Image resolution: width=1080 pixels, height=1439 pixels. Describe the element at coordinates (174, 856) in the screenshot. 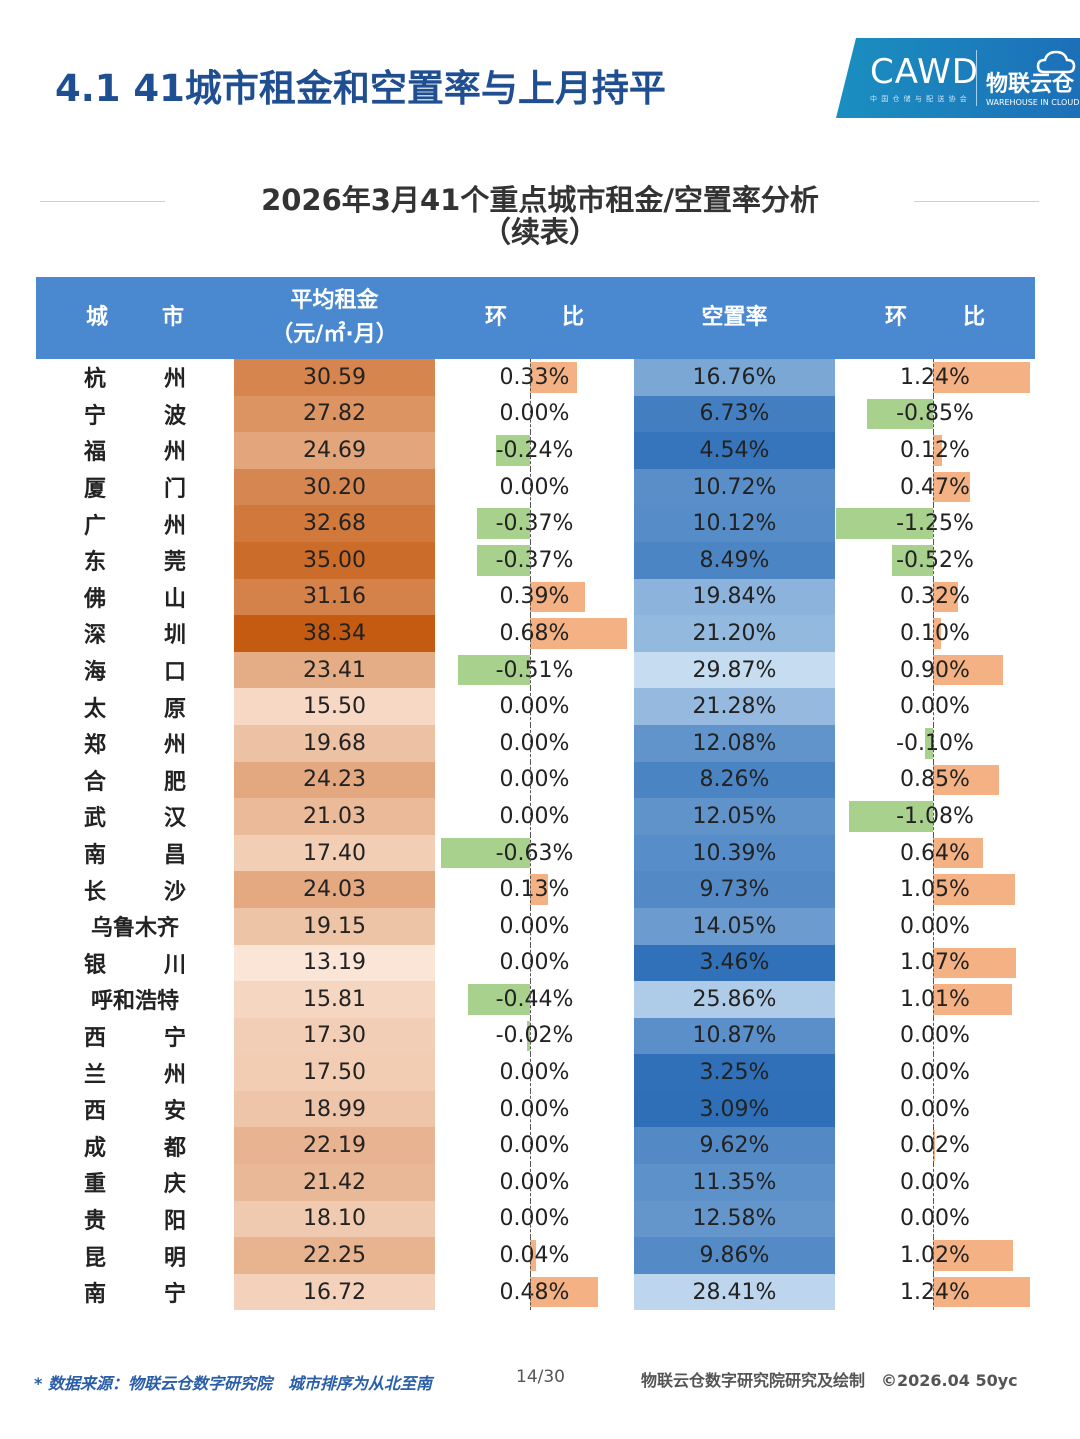

I see `city-name: 昌` at that location.